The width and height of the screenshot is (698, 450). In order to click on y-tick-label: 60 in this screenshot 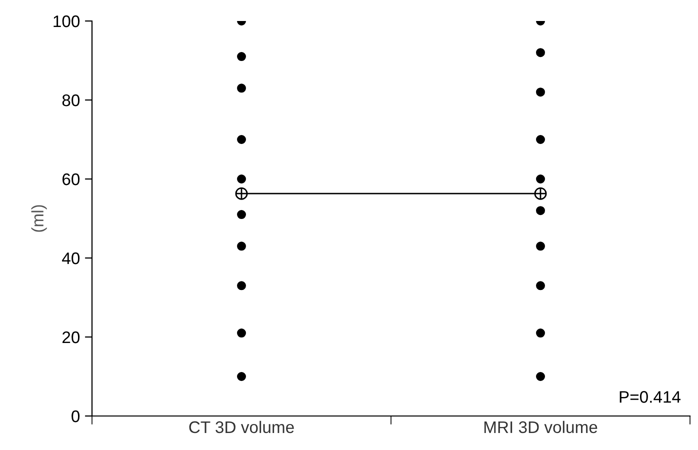, I will do `click(71, 179)`.